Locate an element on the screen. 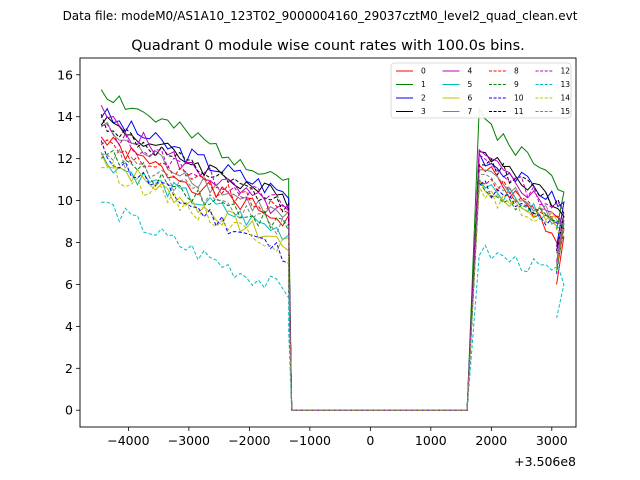 The width and height of the screenshot is (640, 480). legend-label: 6 is located at coordinates (470, 98).